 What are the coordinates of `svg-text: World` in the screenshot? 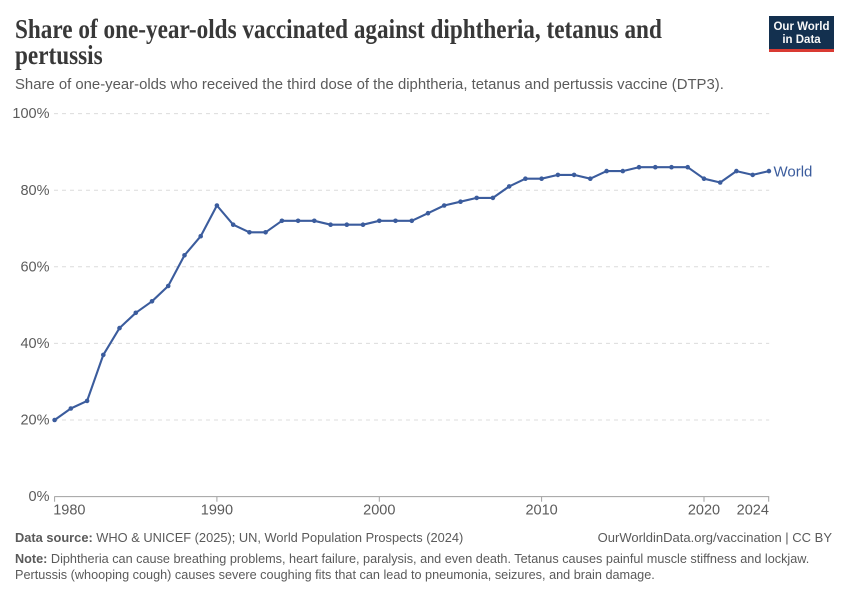 It's located at (793, 172).